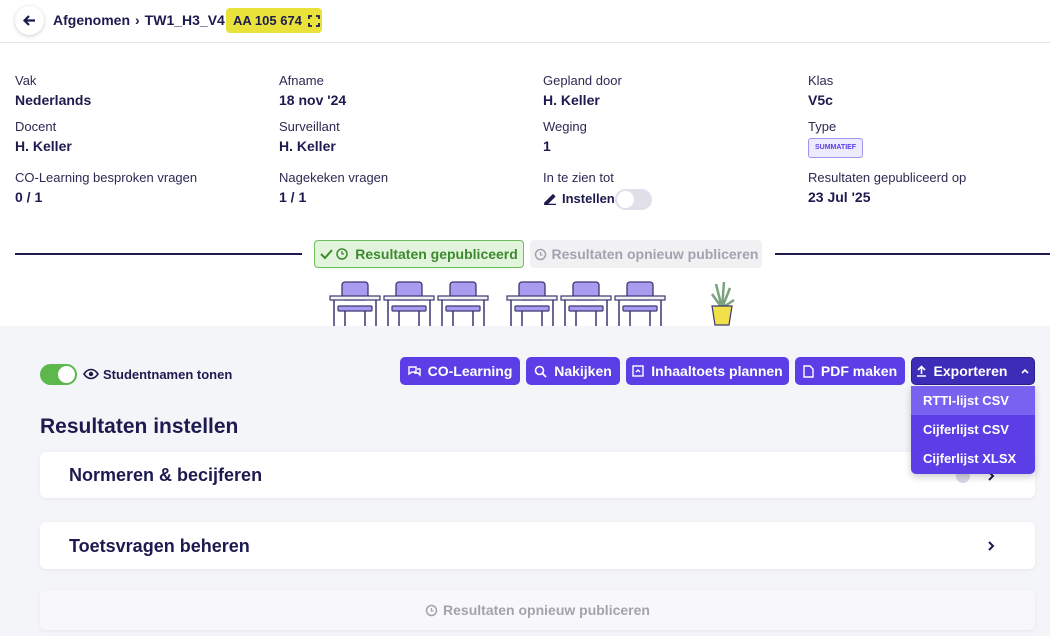  Describe the element at coordinates (532, 304) in the screenshot. I see `classroom-illustration` at that location.